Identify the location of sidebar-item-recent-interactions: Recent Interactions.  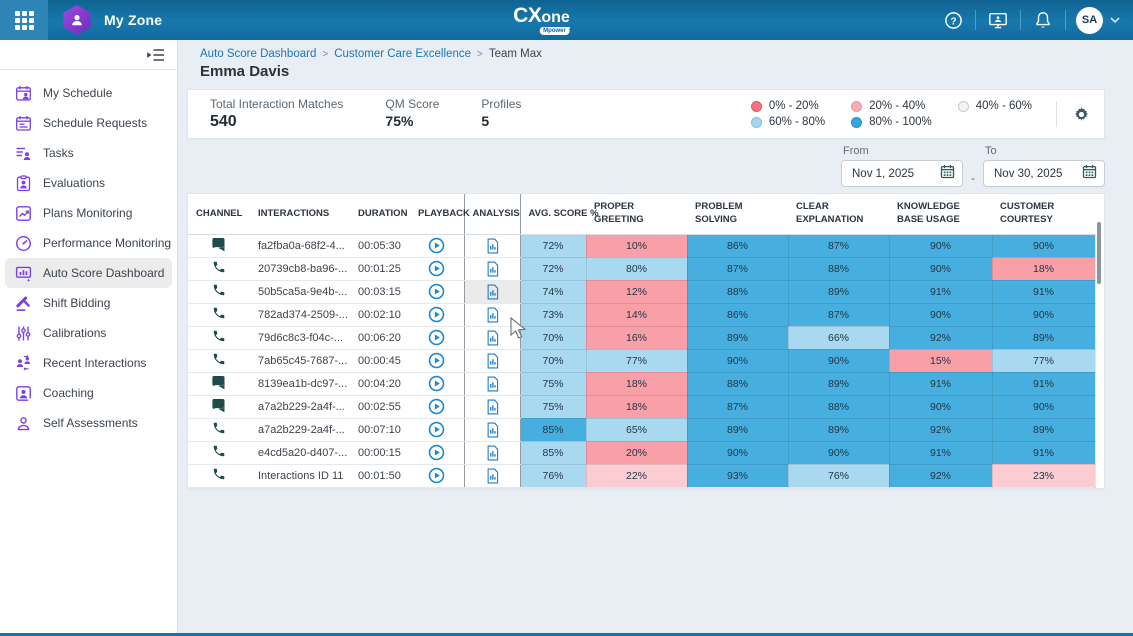
(88, 363).